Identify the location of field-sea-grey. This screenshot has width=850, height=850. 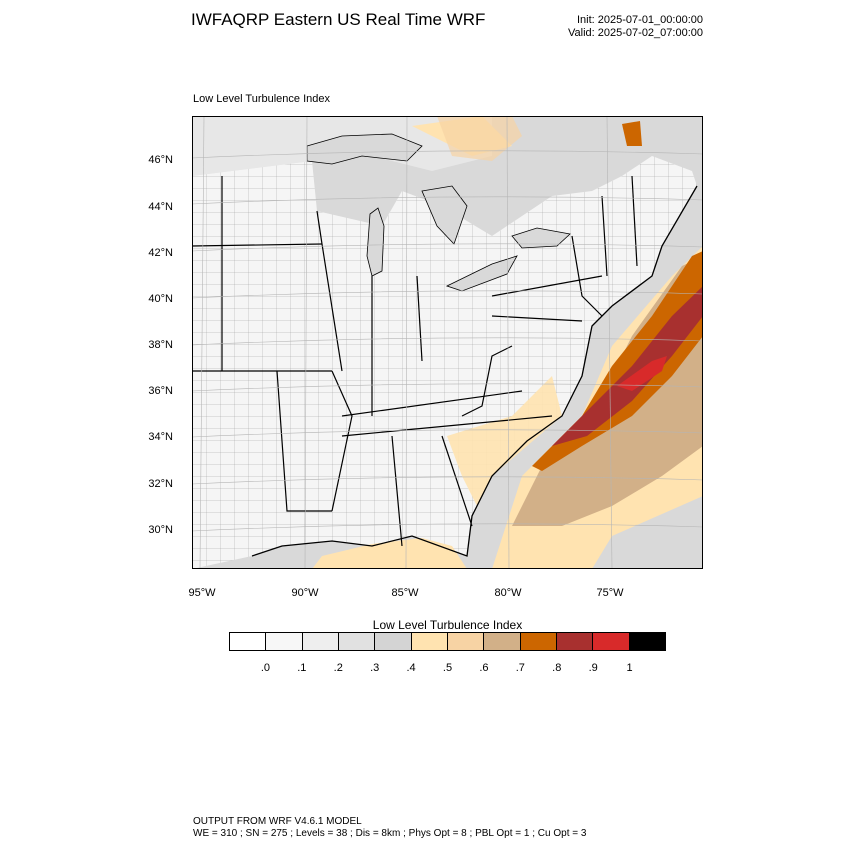
(647, 532).